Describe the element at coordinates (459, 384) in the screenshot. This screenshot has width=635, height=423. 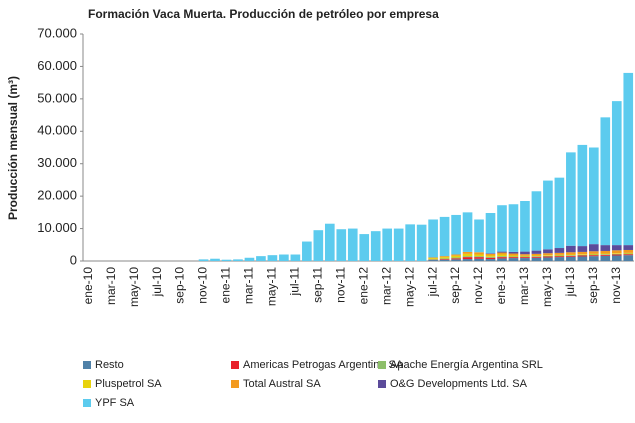
I see `legend-label: O&G Developments Ltd. SA` at that location.